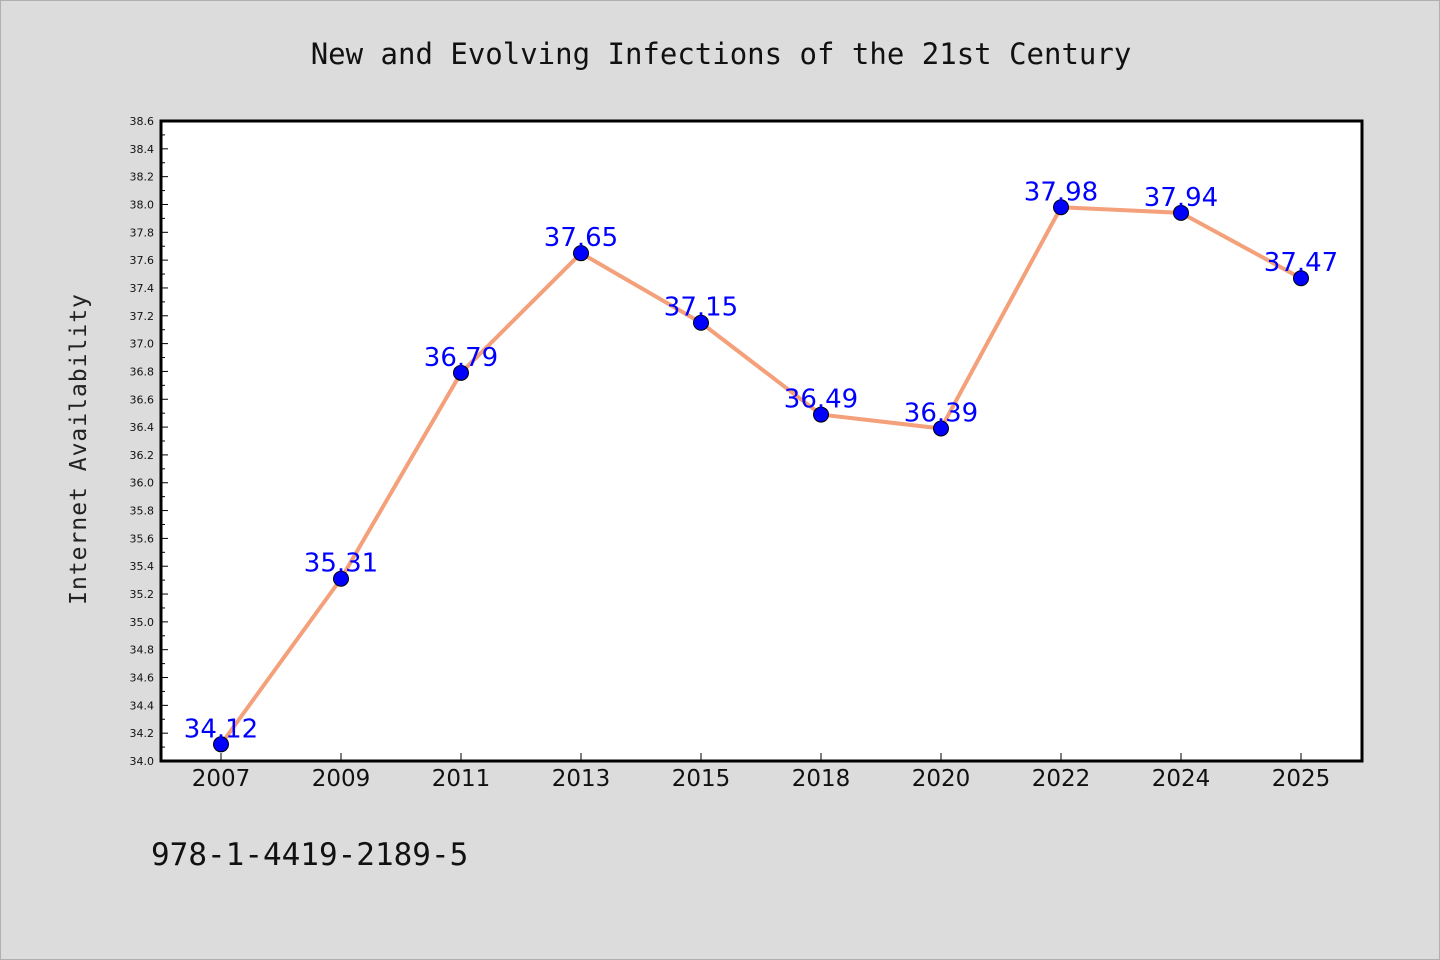  I want to click on y-tick-label: 37.0, so click(142, 344).